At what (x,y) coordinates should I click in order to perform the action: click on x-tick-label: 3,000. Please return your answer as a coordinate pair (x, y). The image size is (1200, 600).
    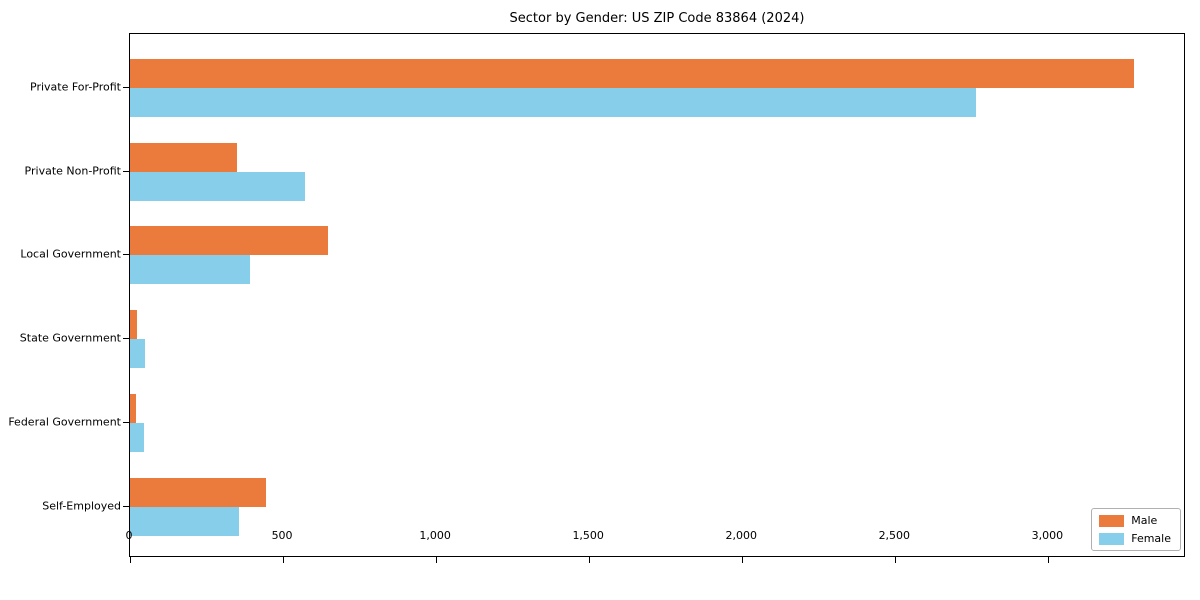
    Looking at the image, I should click on (1047, 535).